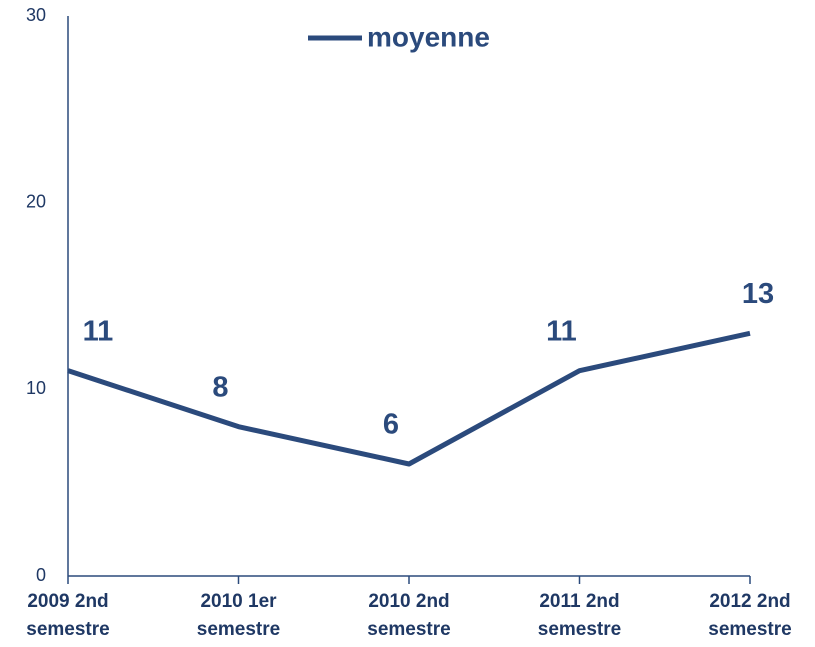 This screenshot has height=647, width=815. I want to click on x-tick-label: 2012 2nd semestre, so click(750, 615).